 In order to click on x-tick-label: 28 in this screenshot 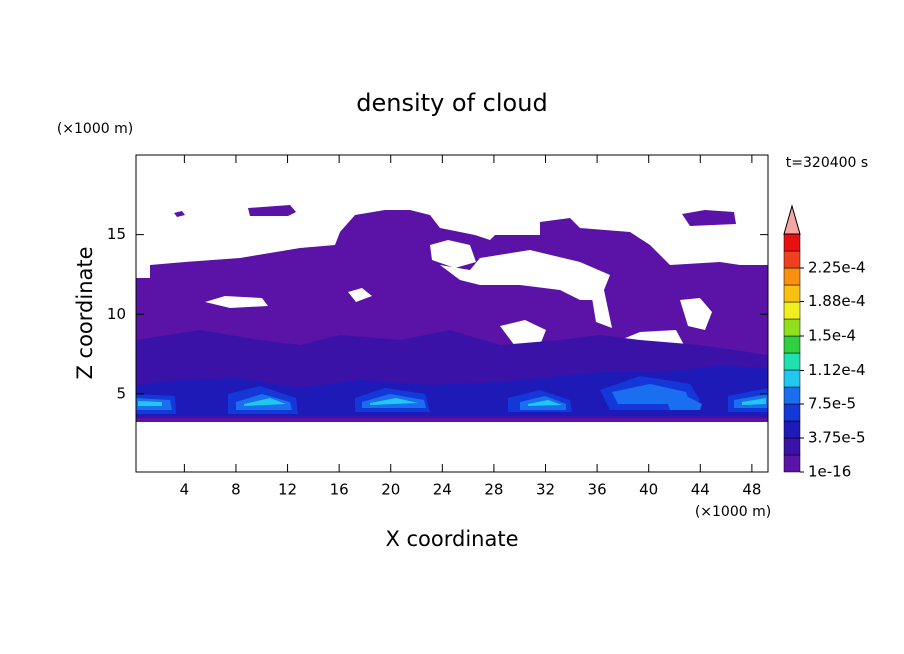, I will do `click(493, 490)`.